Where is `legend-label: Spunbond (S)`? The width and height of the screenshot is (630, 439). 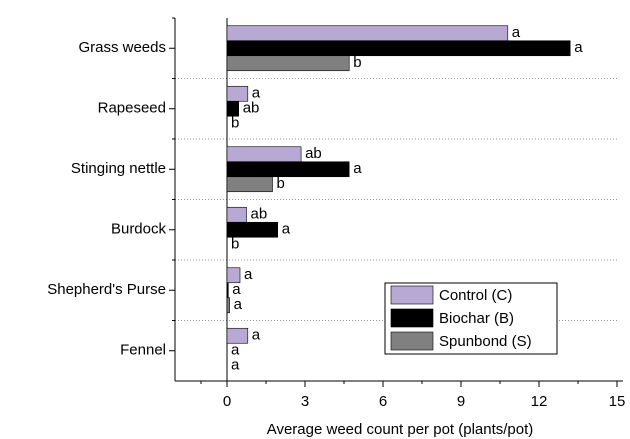
legend-label: Spunbond (S) is located at coordinates (485, 341).